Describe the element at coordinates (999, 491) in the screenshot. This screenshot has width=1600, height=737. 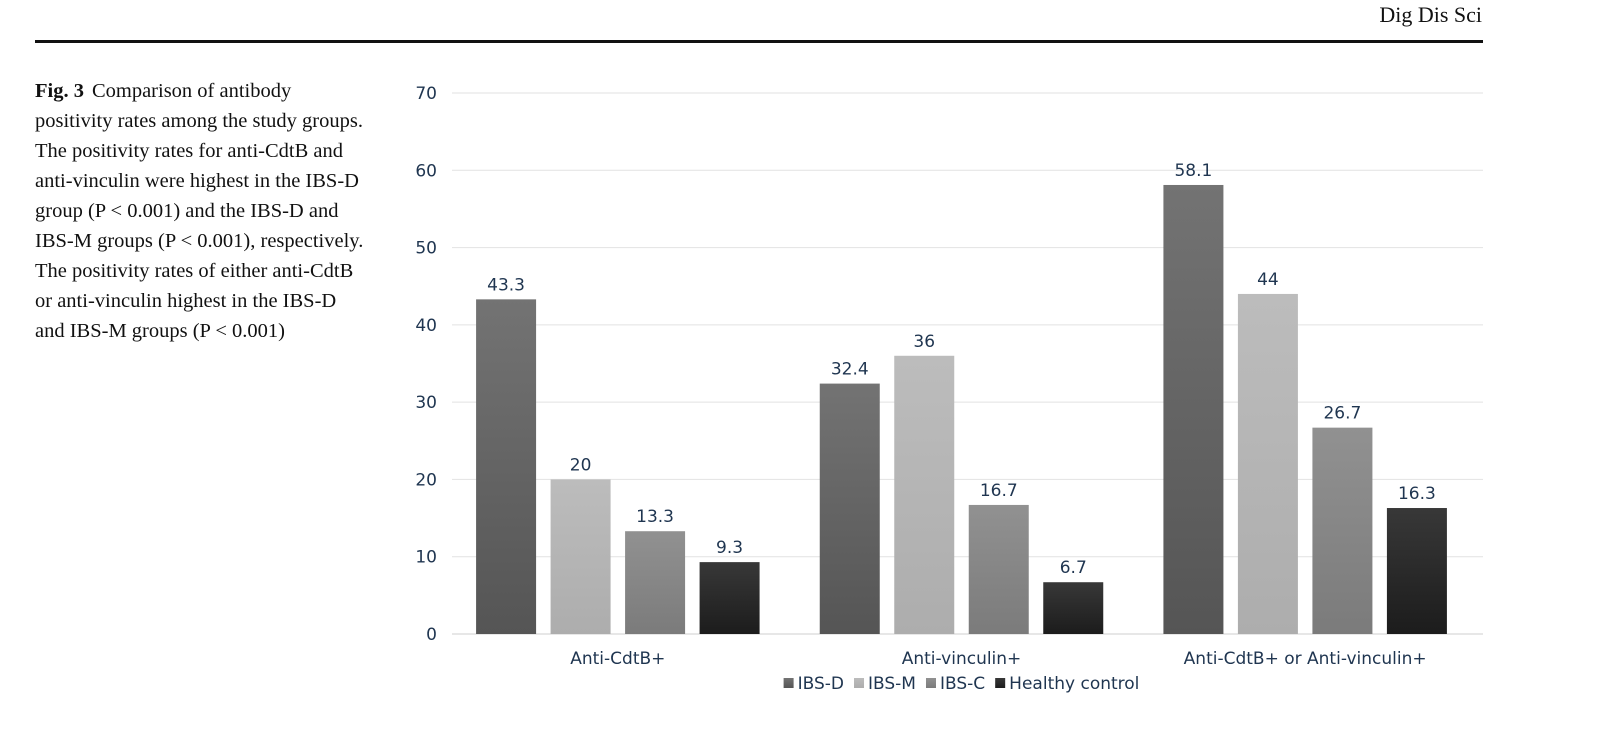
I see `data-label: 16.7` at that location.